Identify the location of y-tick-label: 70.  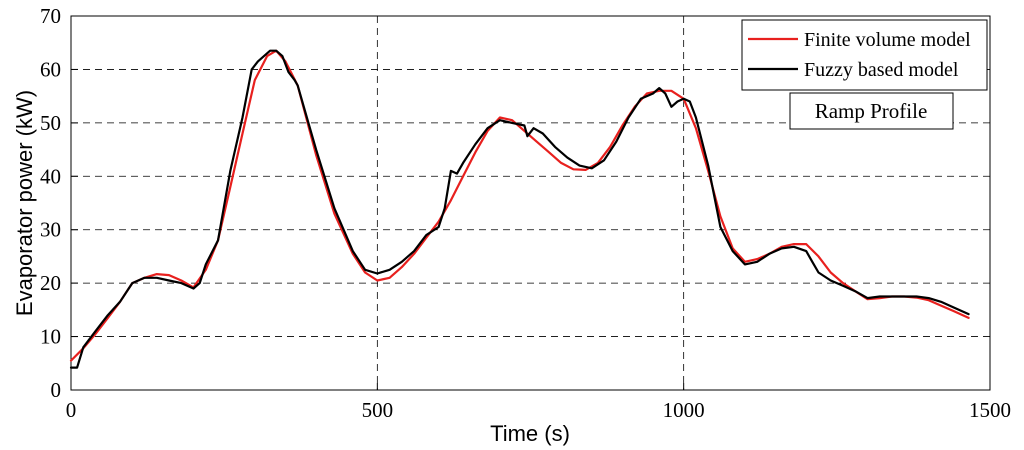
(50, 16).